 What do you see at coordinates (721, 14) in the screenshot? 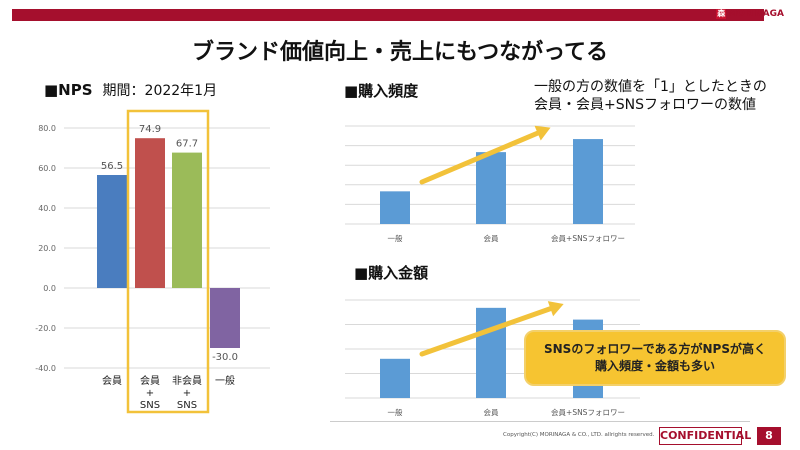
I see `brand-mark-icon: 森` at bounding box center [721, 14].